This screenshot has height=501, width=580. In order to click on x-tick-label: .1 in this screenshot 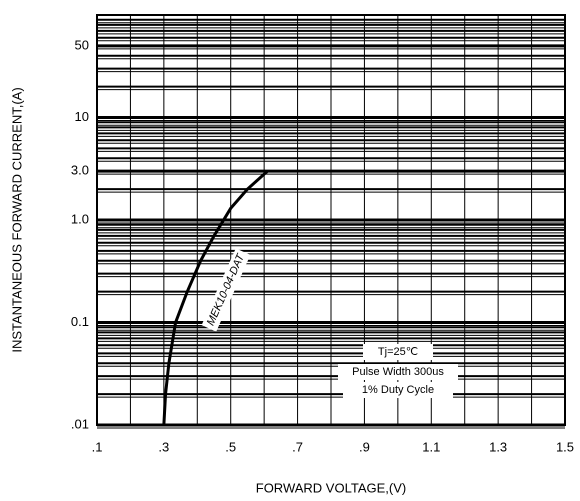, I will do `click(97, 446)`.